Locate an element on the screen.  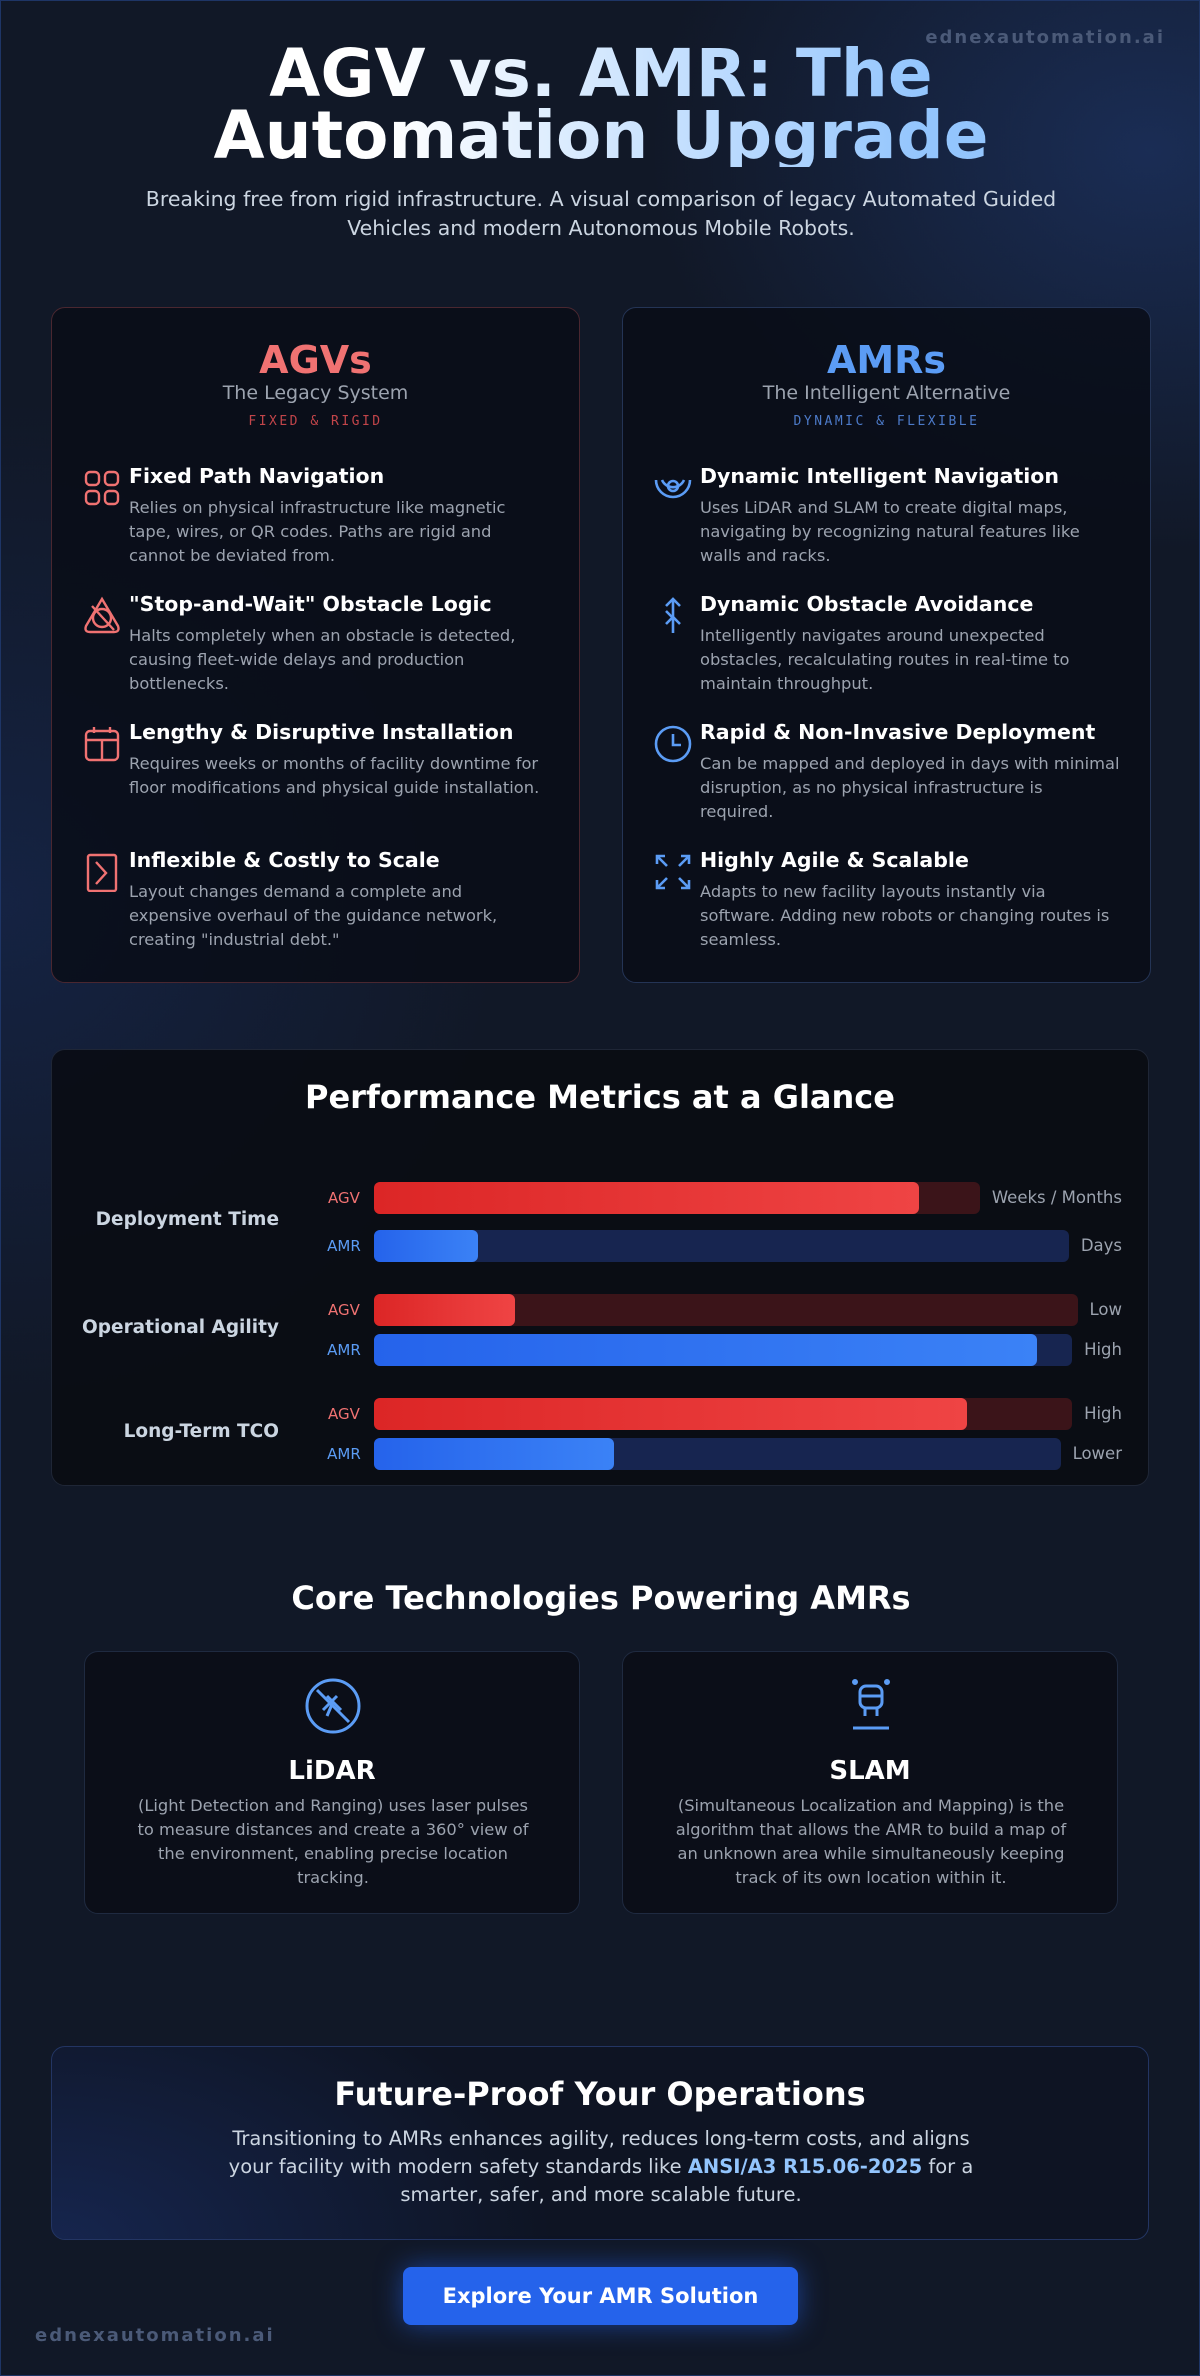
bar-row: AGV Low is located at coordinates (718, 1310).